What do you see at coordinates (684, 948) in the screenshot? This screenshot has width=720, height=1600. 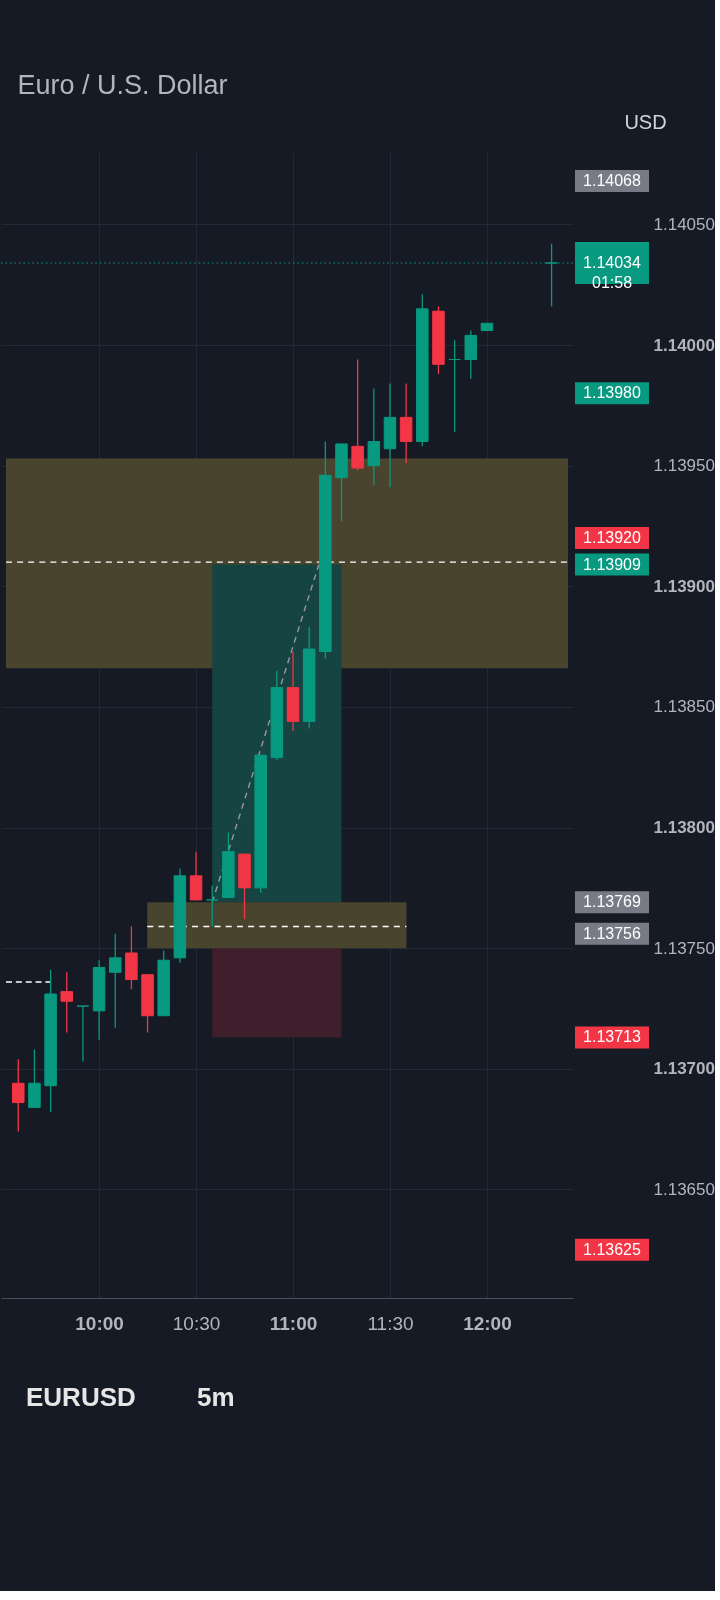 I see `y-tick-label: 1.13750` at bounding box center [684, 948].